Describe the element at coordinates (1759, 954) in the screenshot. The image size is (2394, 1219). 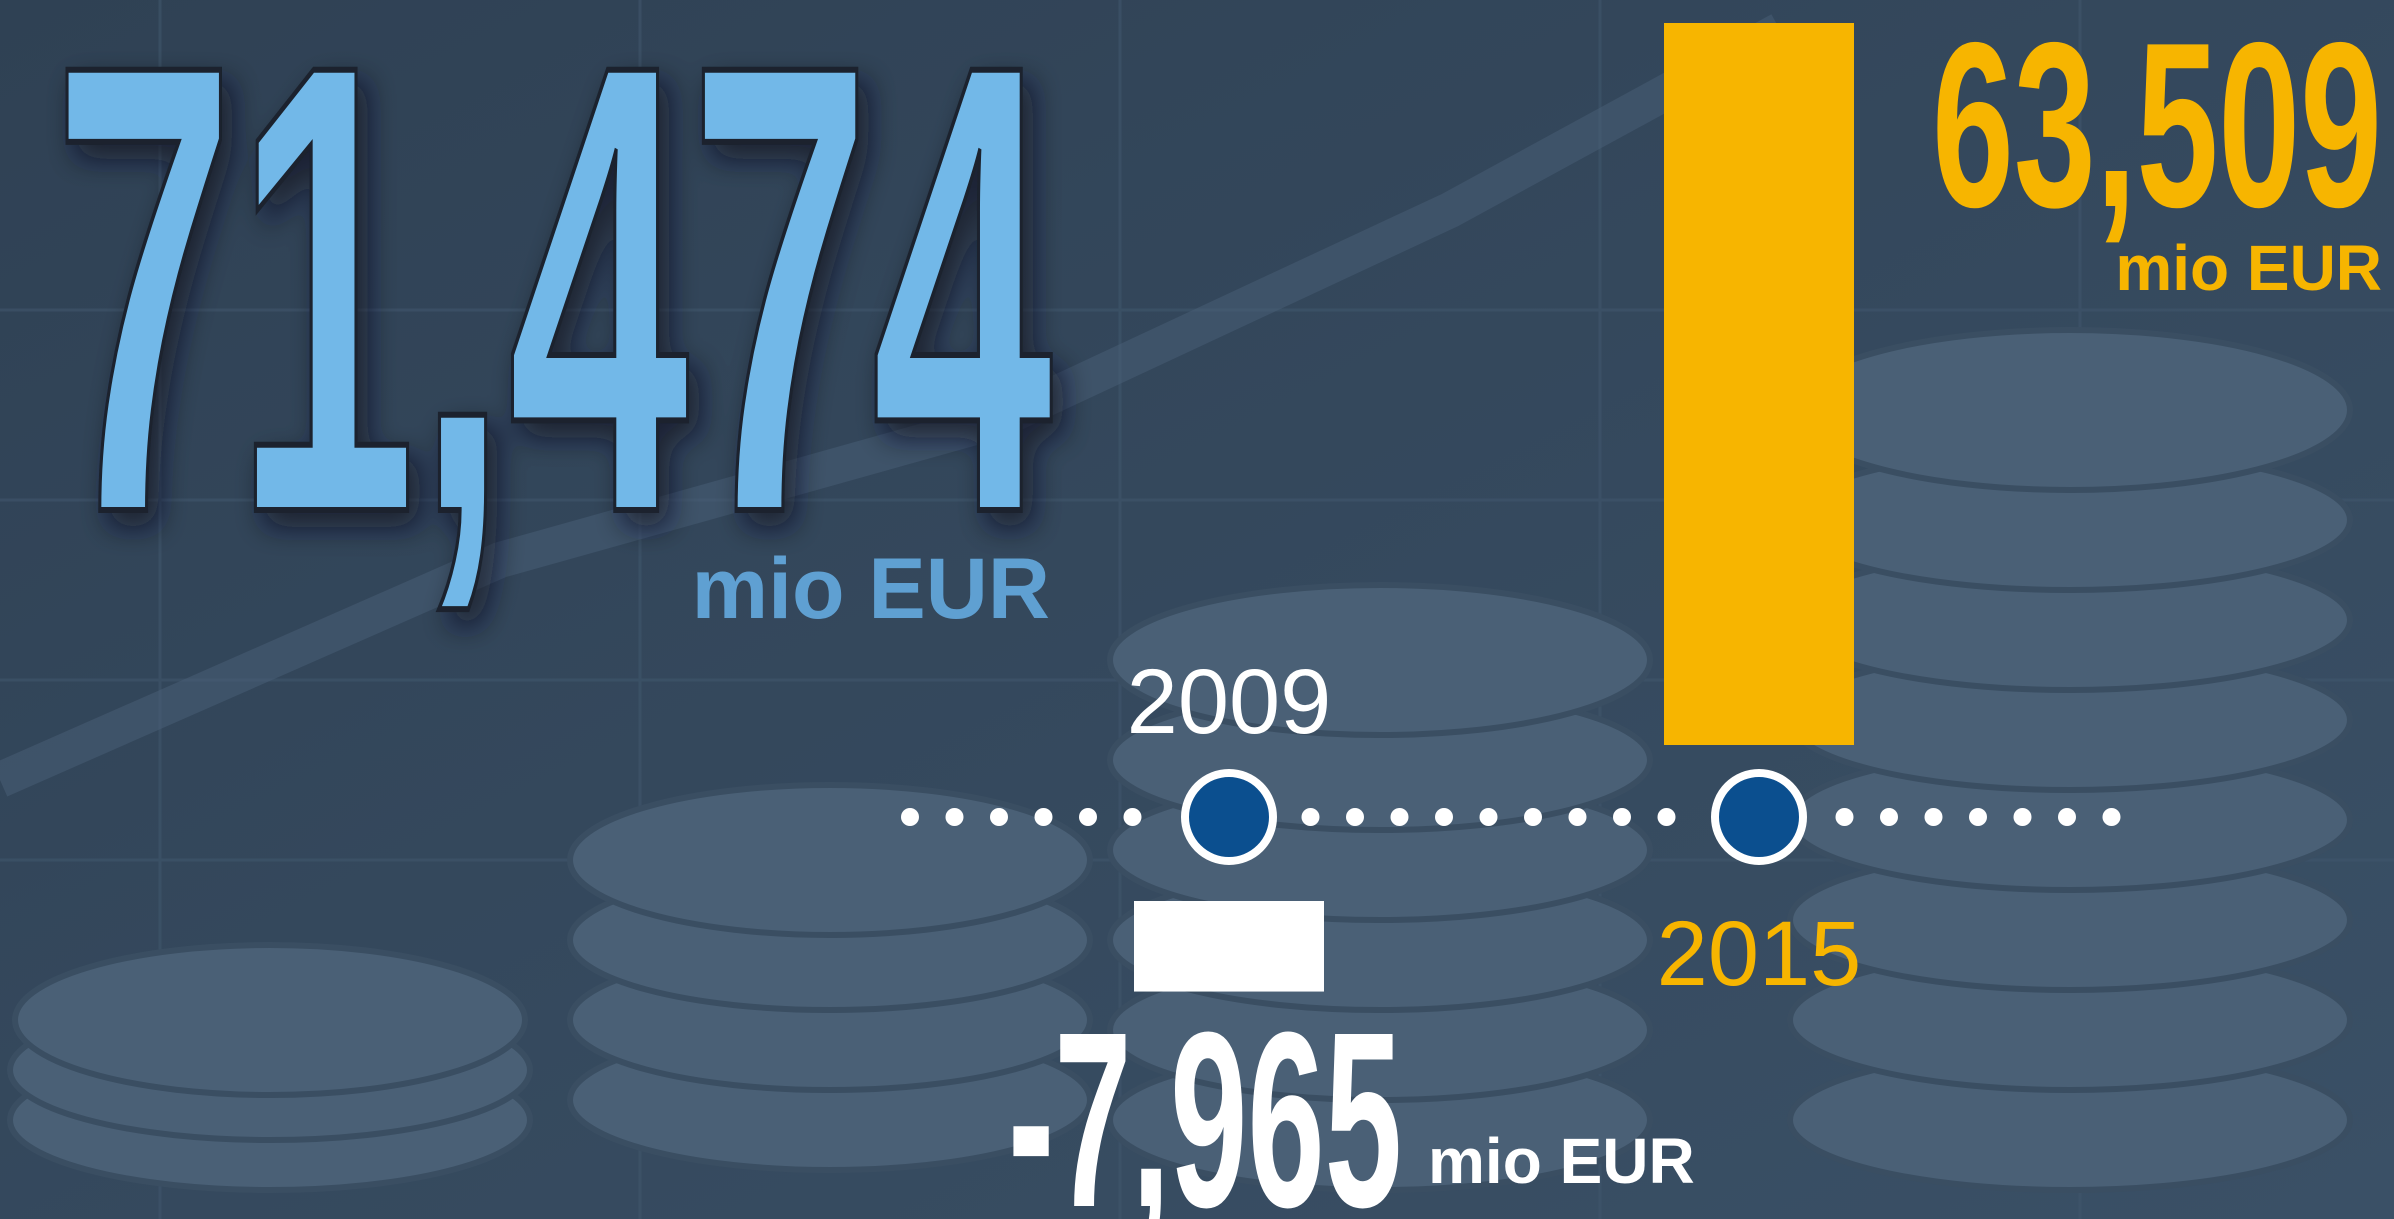
I see `year-label: 2015` at that location.